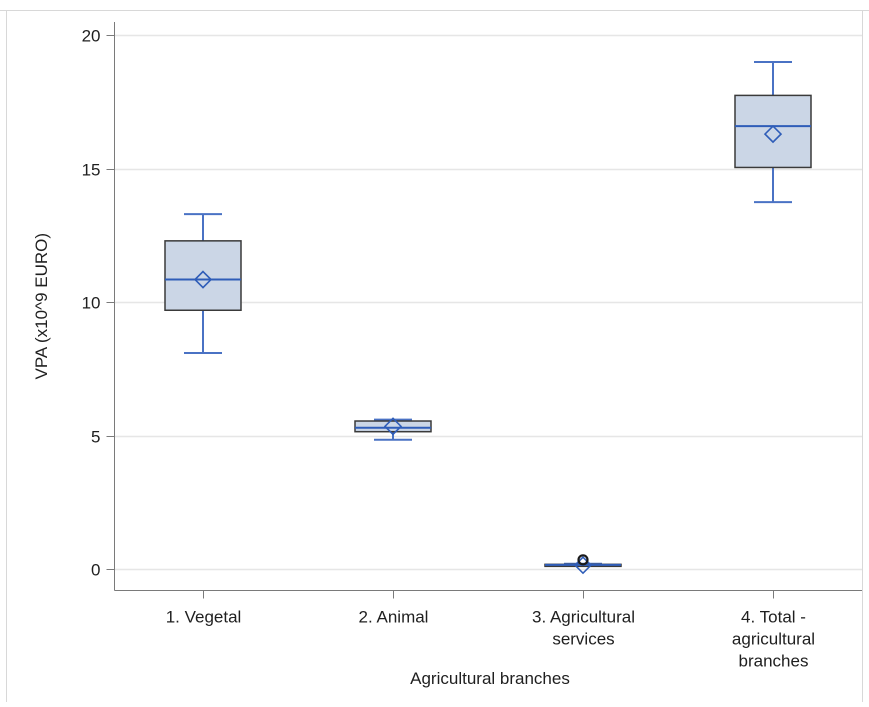  Describe the element at coordinates (95, 437) in the screenshot. I see `y-tick-label: 5` at that location.